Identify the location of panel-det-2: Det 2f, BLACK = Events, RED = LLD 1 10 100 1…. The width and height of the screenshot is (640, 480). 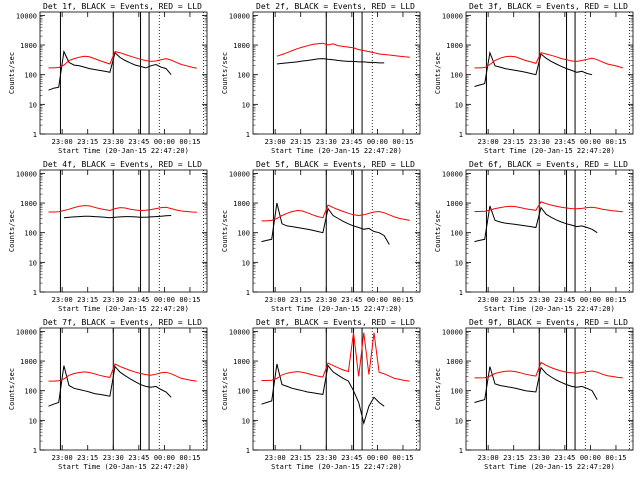
(321, 78).